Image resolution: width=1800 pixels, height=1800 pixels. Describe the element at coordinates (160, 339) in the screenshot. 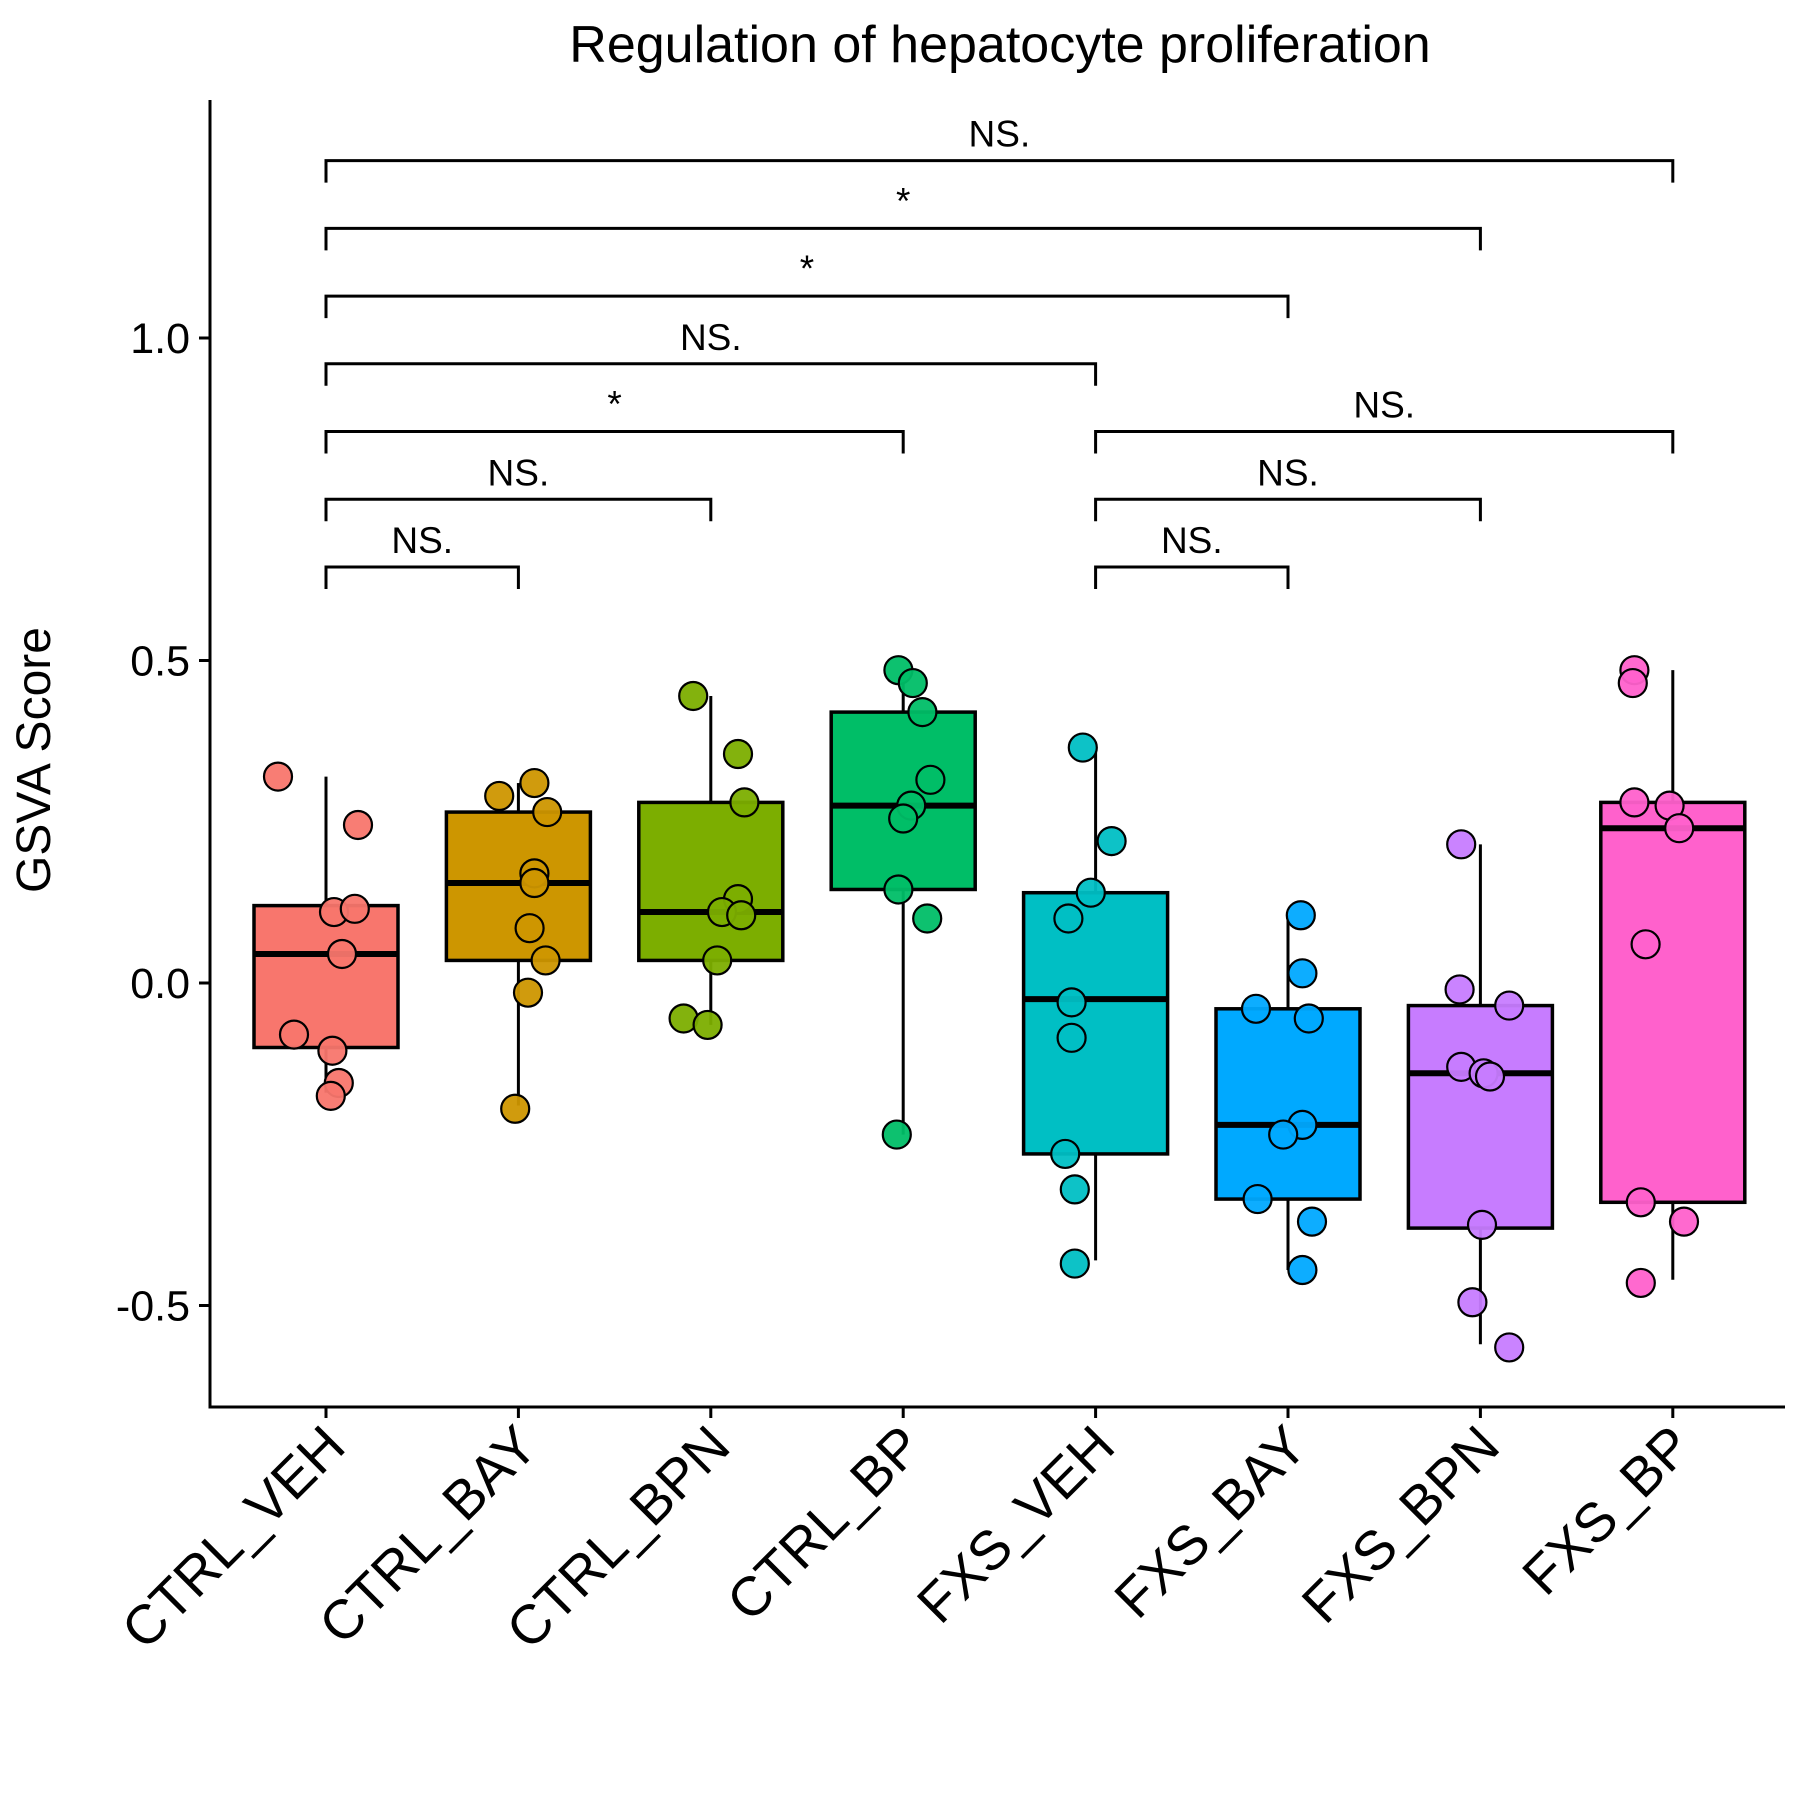

I see `y-tick-label: 1.0` at that location.